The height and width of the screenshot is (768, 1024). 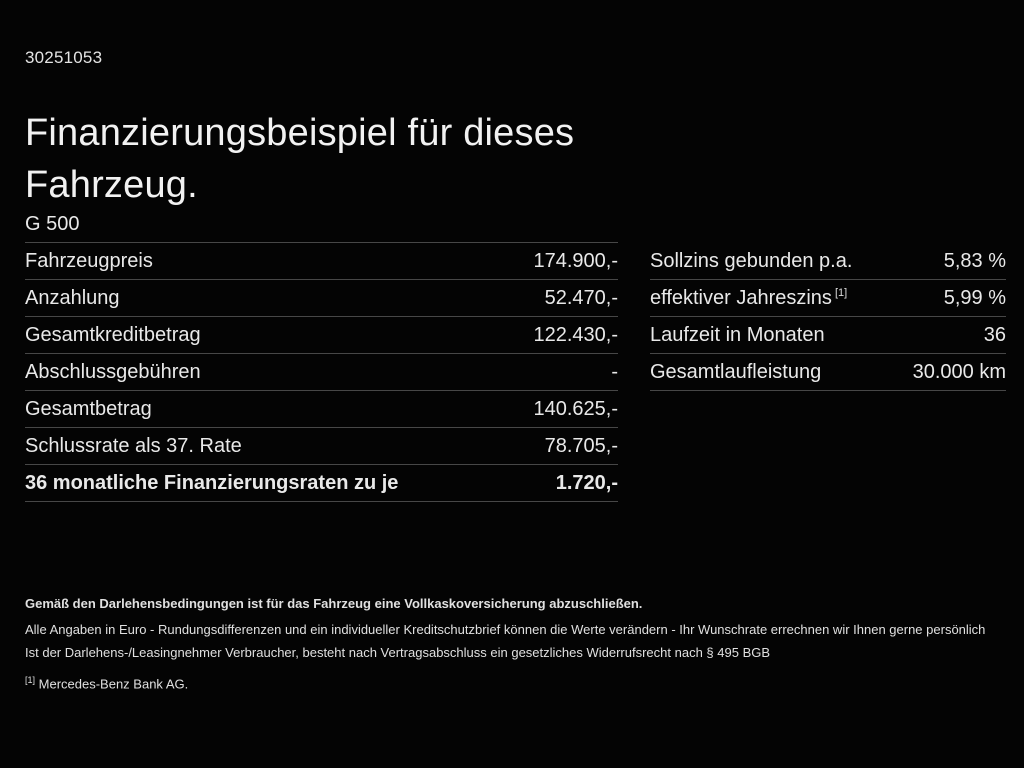 I want to click on row-value: 78.705,-, so click(x=581, y=445).